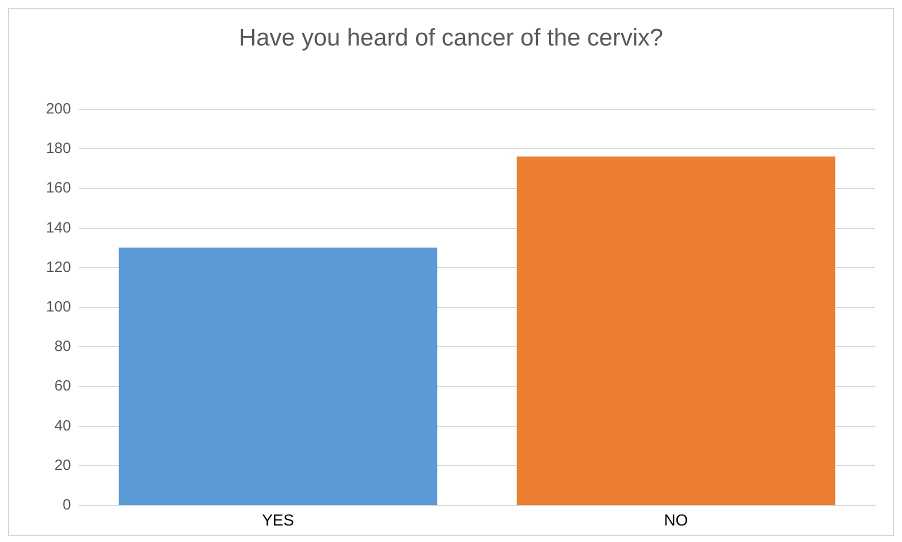 The height and width of the screenshot is (542, 902). What do you see at coordinates (278, 521) in the screenshot?
I see `x-tick-label: YES` at bounding box center [278, 521].